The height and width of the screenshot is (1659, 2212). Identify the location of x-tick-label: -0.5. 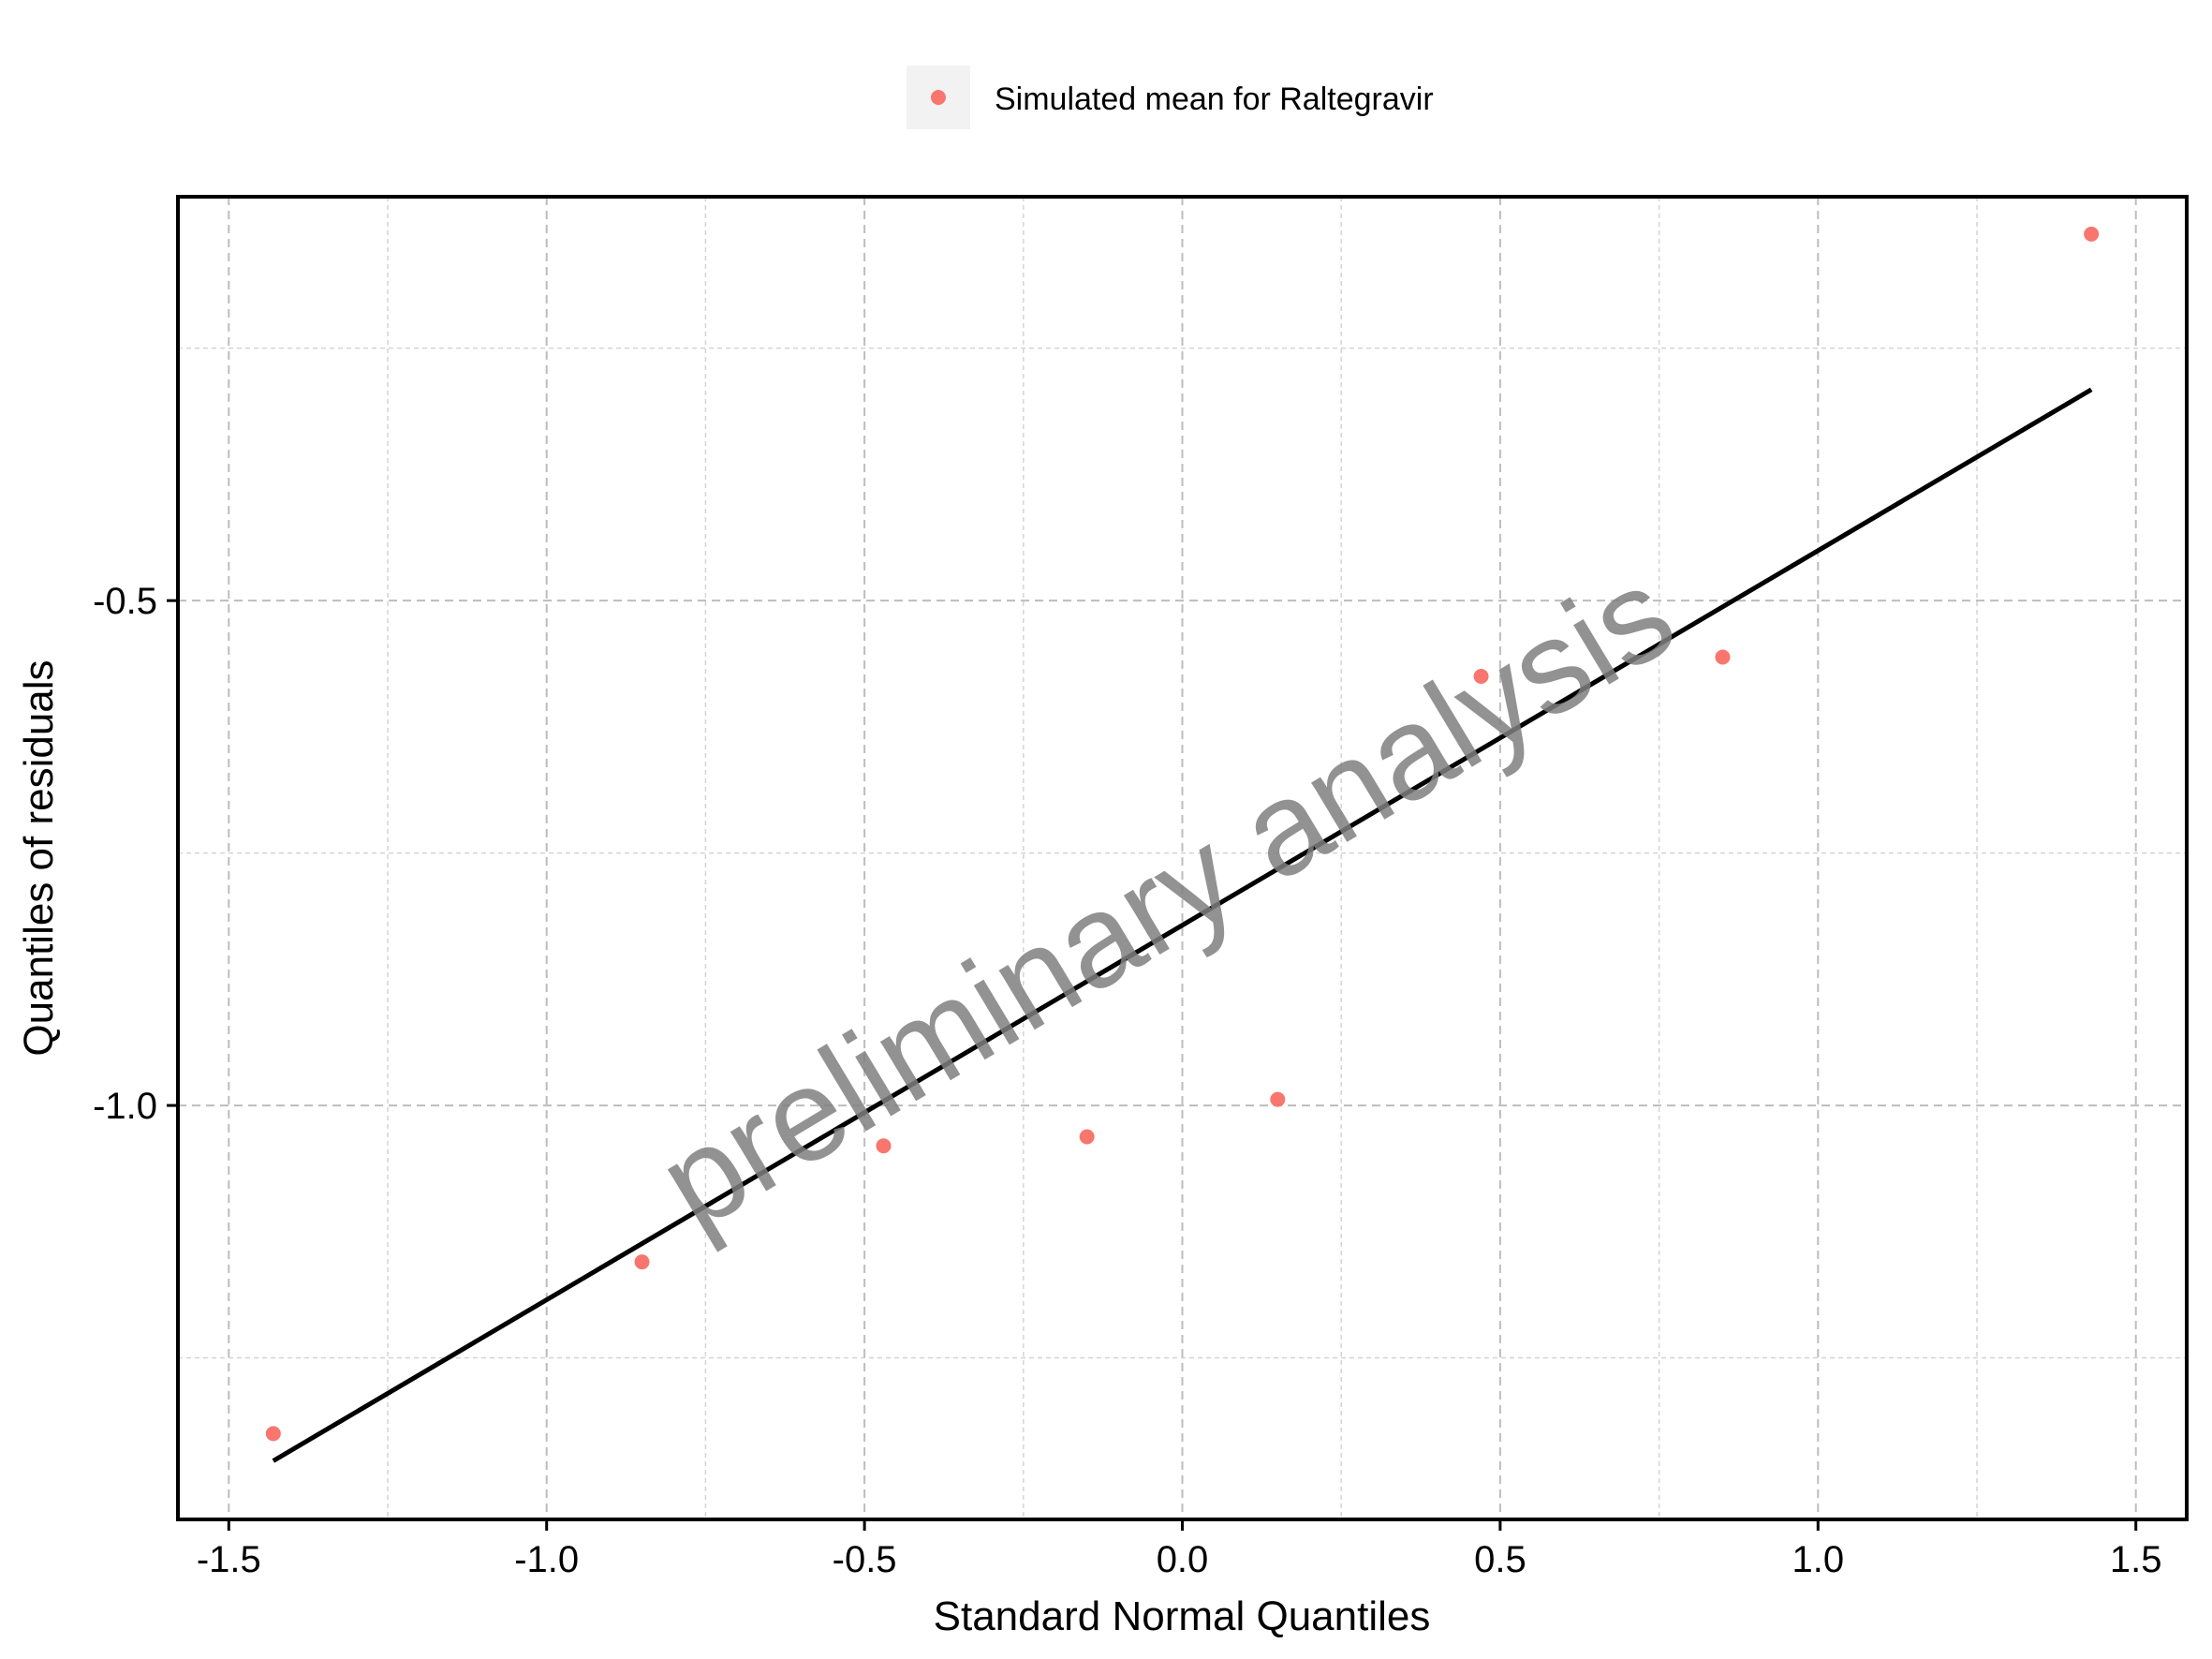
(865, 1559).